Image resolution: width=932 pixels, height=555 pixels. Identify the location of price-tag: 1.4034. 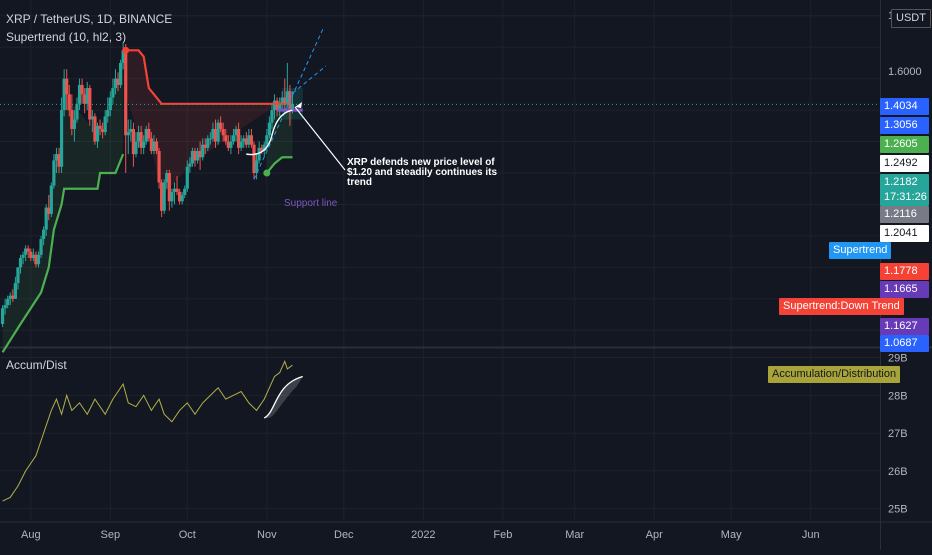
(904, 106).